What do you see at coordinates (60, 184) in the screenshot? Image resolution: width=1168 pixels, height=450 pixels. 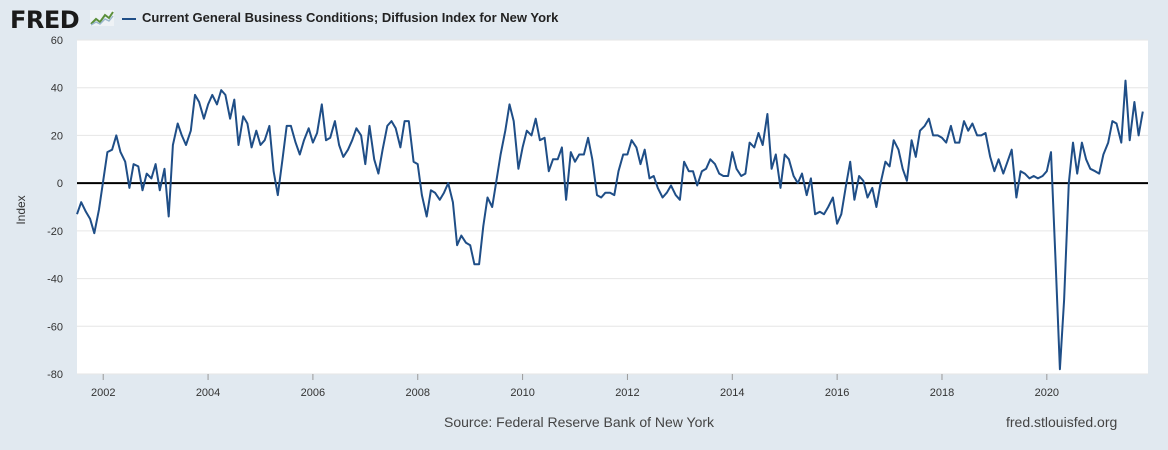 I see `y-tick-label: 0` at bounding box center [60, 184].